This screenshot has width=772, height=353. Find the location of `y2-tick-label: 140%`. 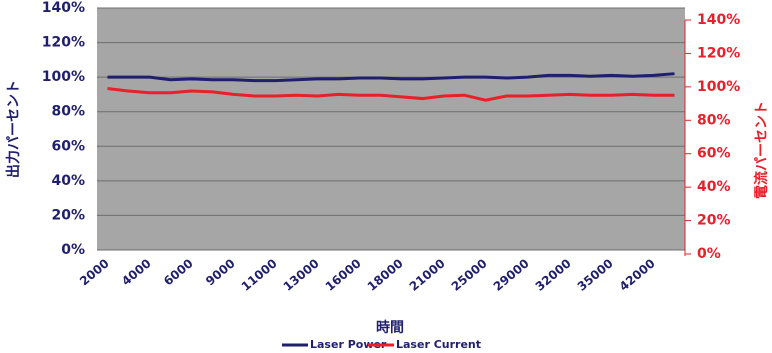

y2-tick-label: 140% is located at coordinates (718, 20).